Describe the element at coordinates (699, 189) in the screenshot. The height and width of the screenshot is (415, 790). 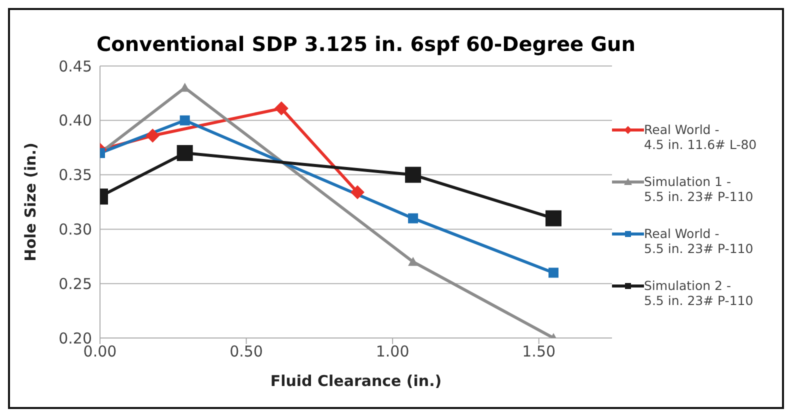
I see `legend-label: Simulation 1 - 5.5 in. 23# P-110` at that location.